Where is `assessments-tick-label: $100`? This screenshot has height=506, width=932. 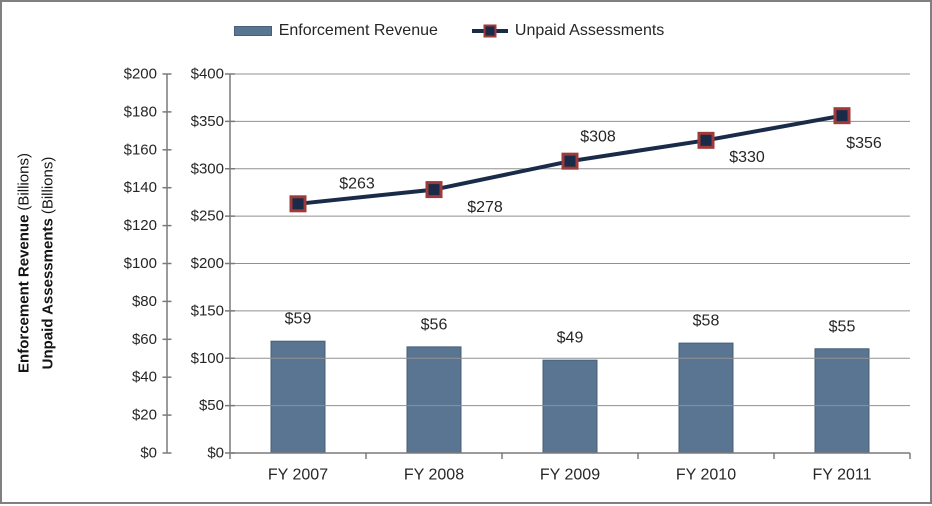
assessments-tick-label: $100 is located at coordinates (207, 358).